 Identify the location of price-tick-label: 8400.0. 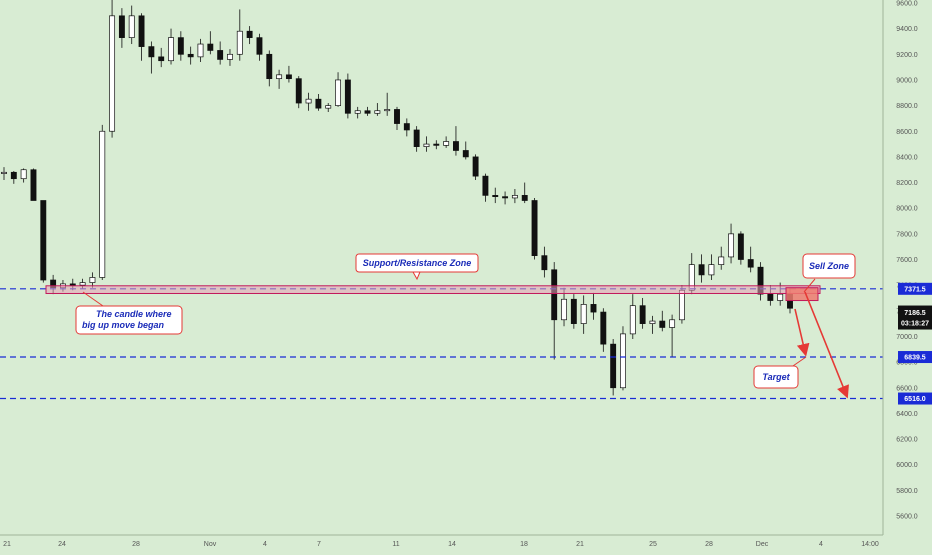
(907, 157).